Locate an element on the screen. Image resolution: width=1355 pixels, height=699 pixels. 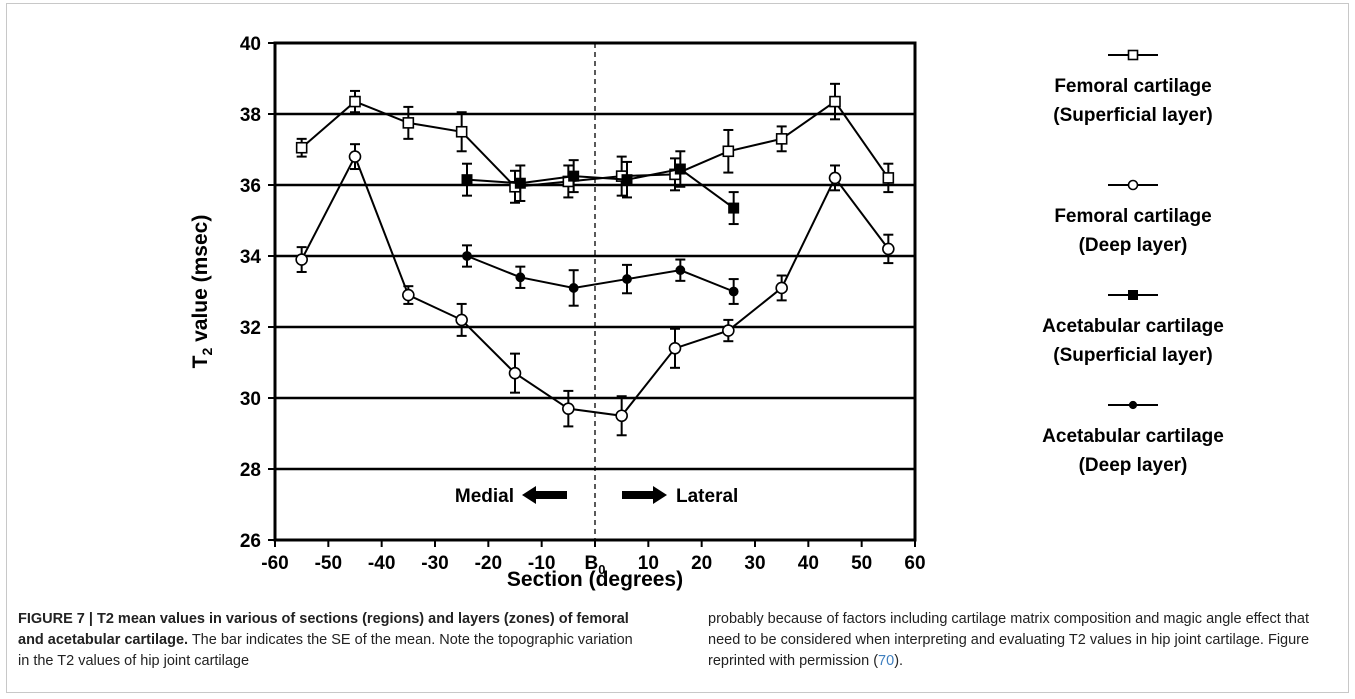
medial-annotation: Medial is located at coordinates (511, 496).